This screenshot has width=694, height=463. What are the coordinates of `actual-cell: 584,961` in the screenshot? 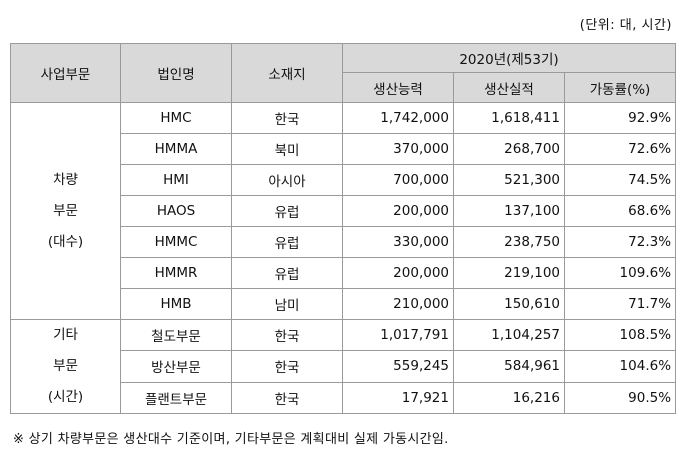 It's located at (509, 366).